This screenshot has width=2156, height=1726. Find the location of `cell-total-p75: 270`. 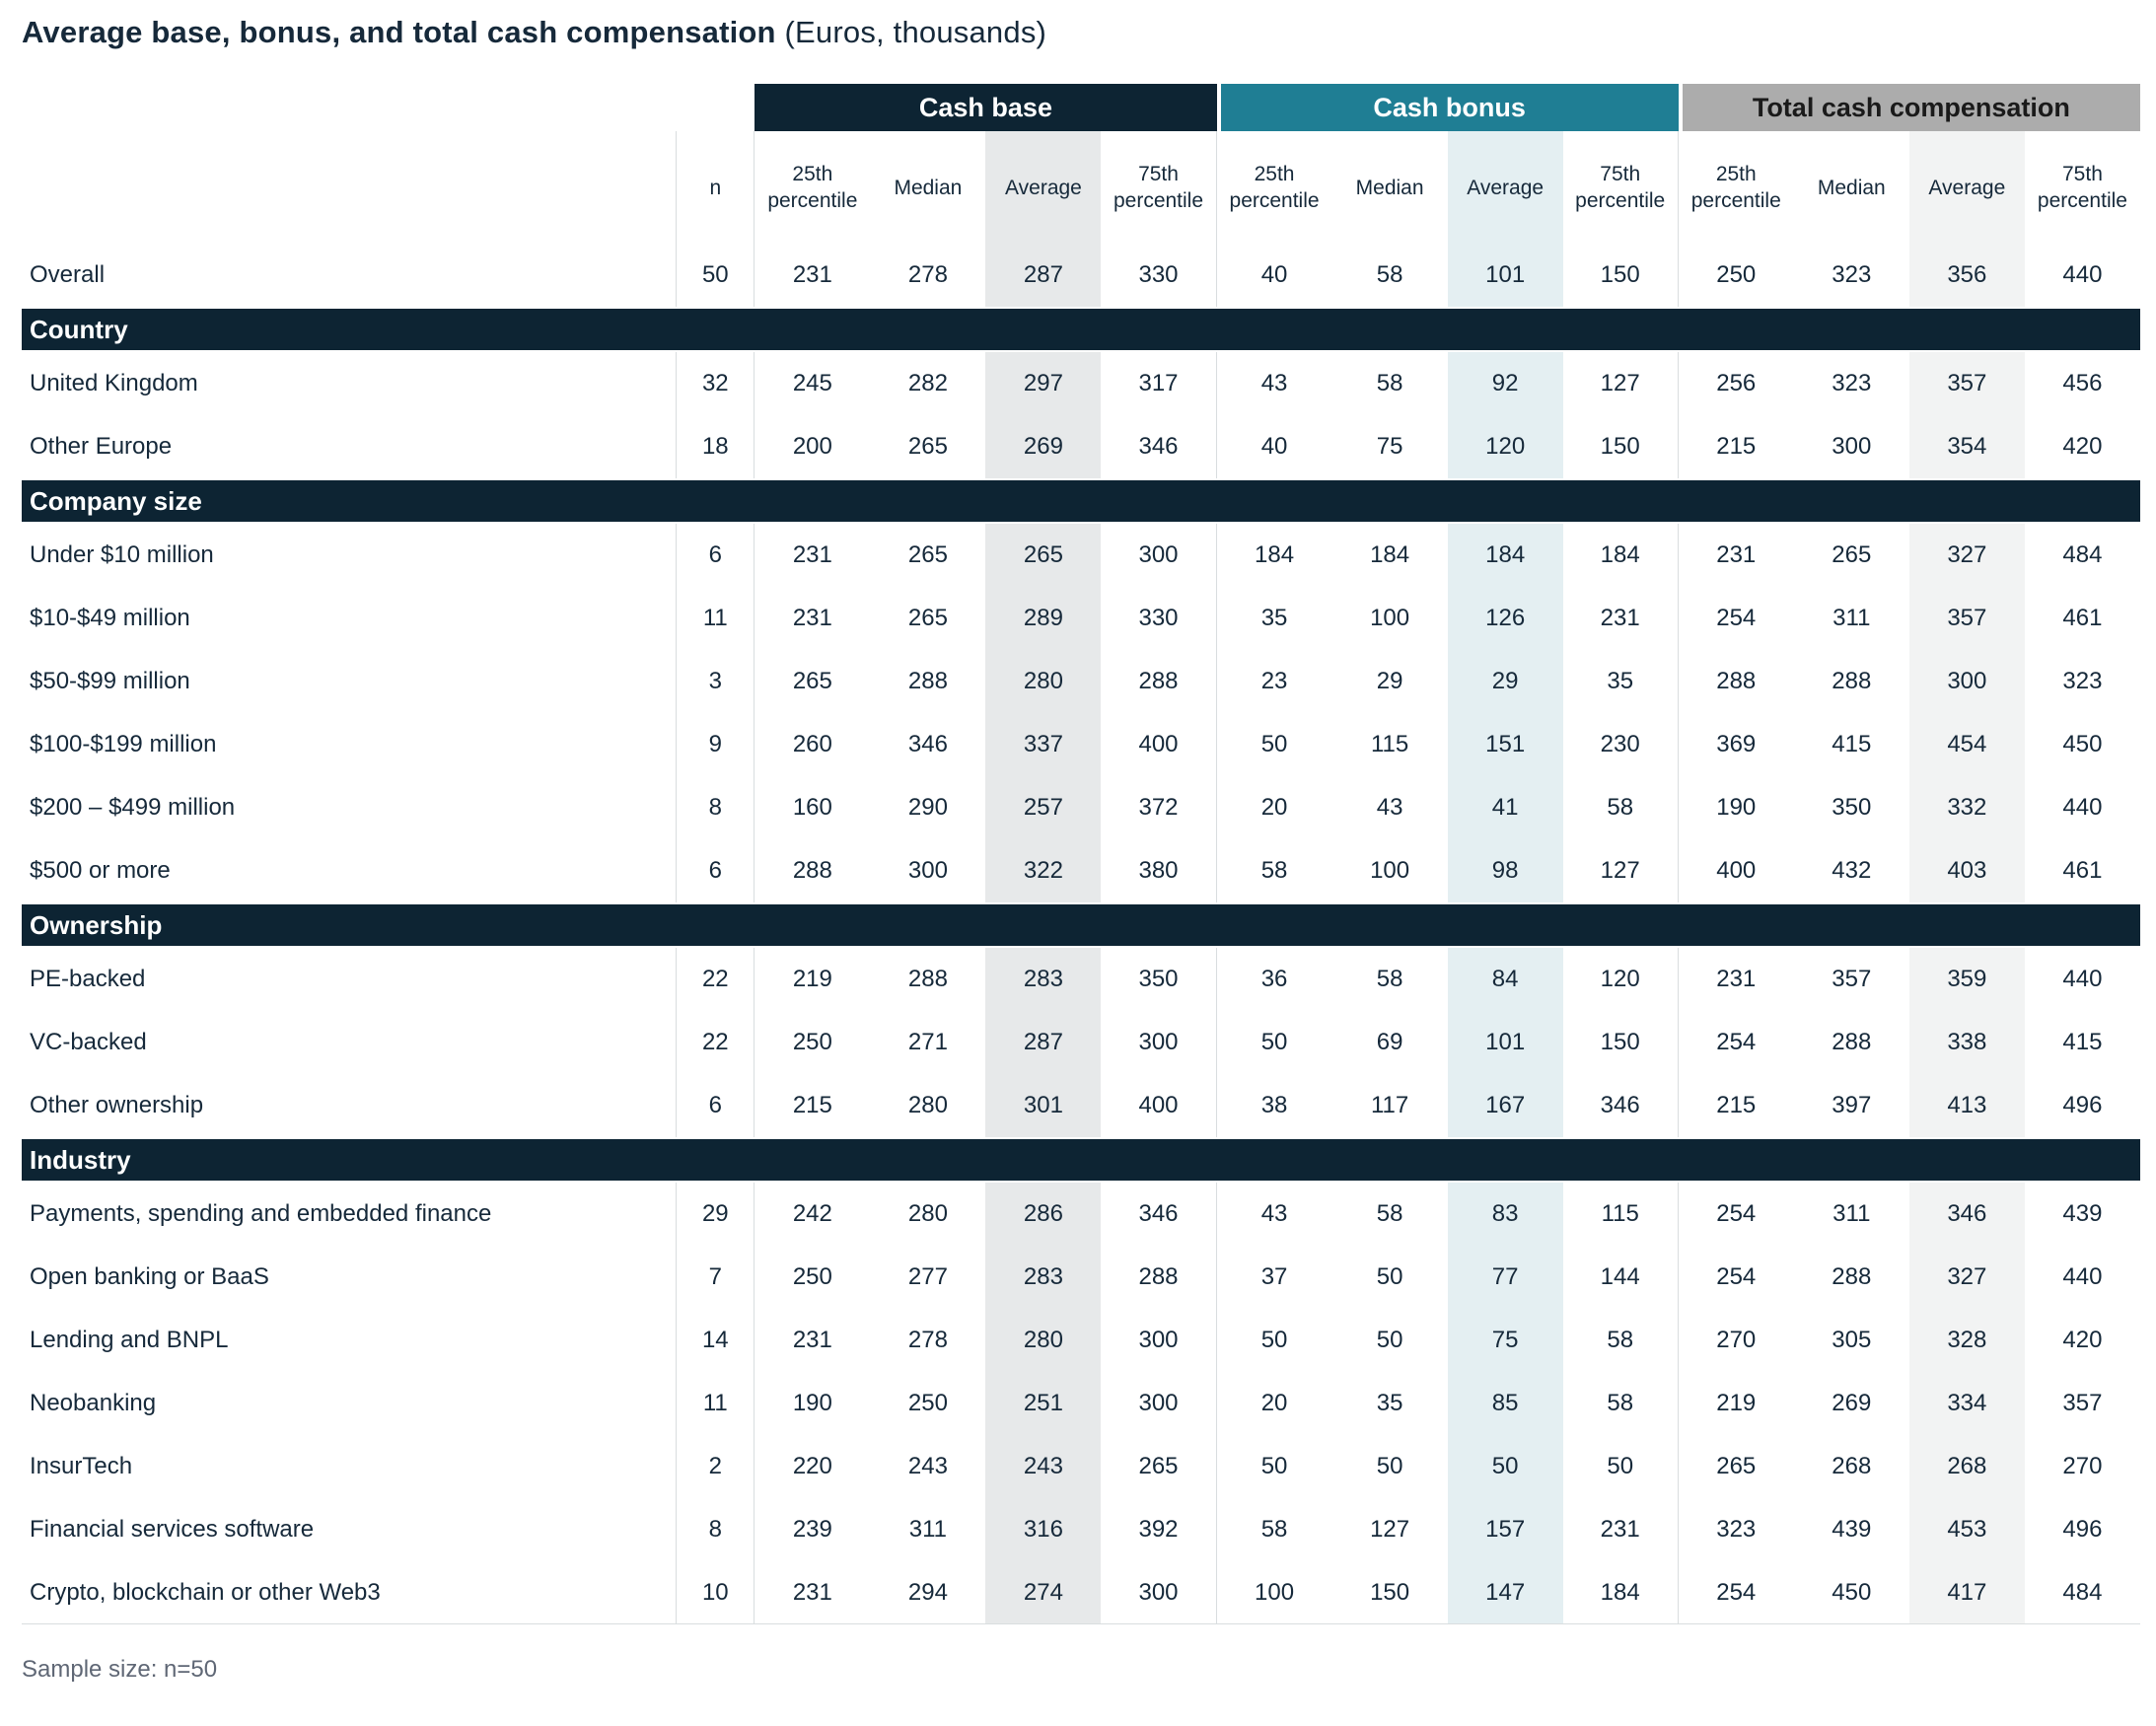

cell-total-p75: 270 is located at coordinates (2082, 1467).